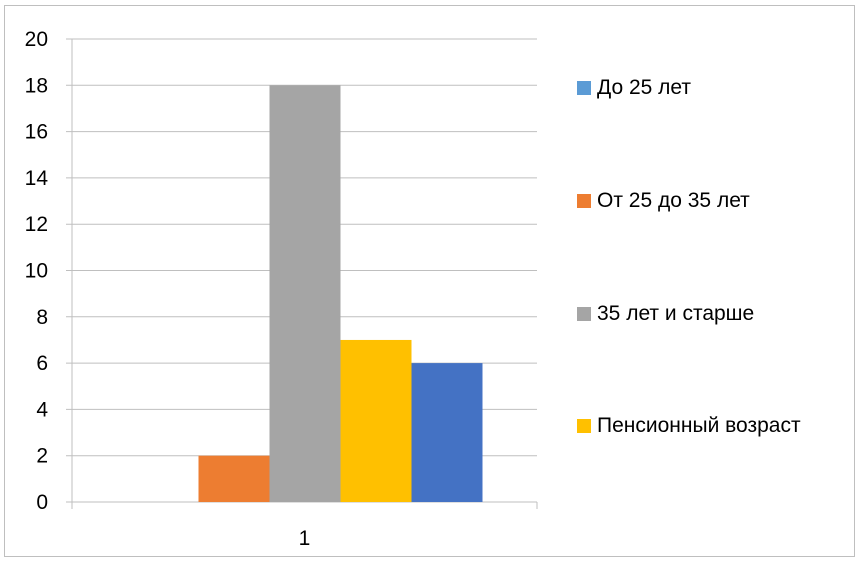  Describe the element at coordinates (42, 363) in the screenshot. I see `y-tick-label: 6` at that location.